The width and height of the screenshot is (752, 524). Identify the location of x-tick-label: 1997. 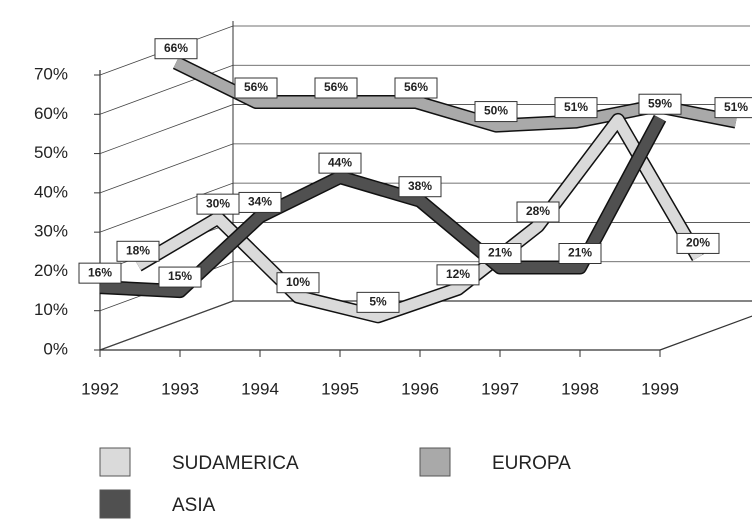
(500, 388).